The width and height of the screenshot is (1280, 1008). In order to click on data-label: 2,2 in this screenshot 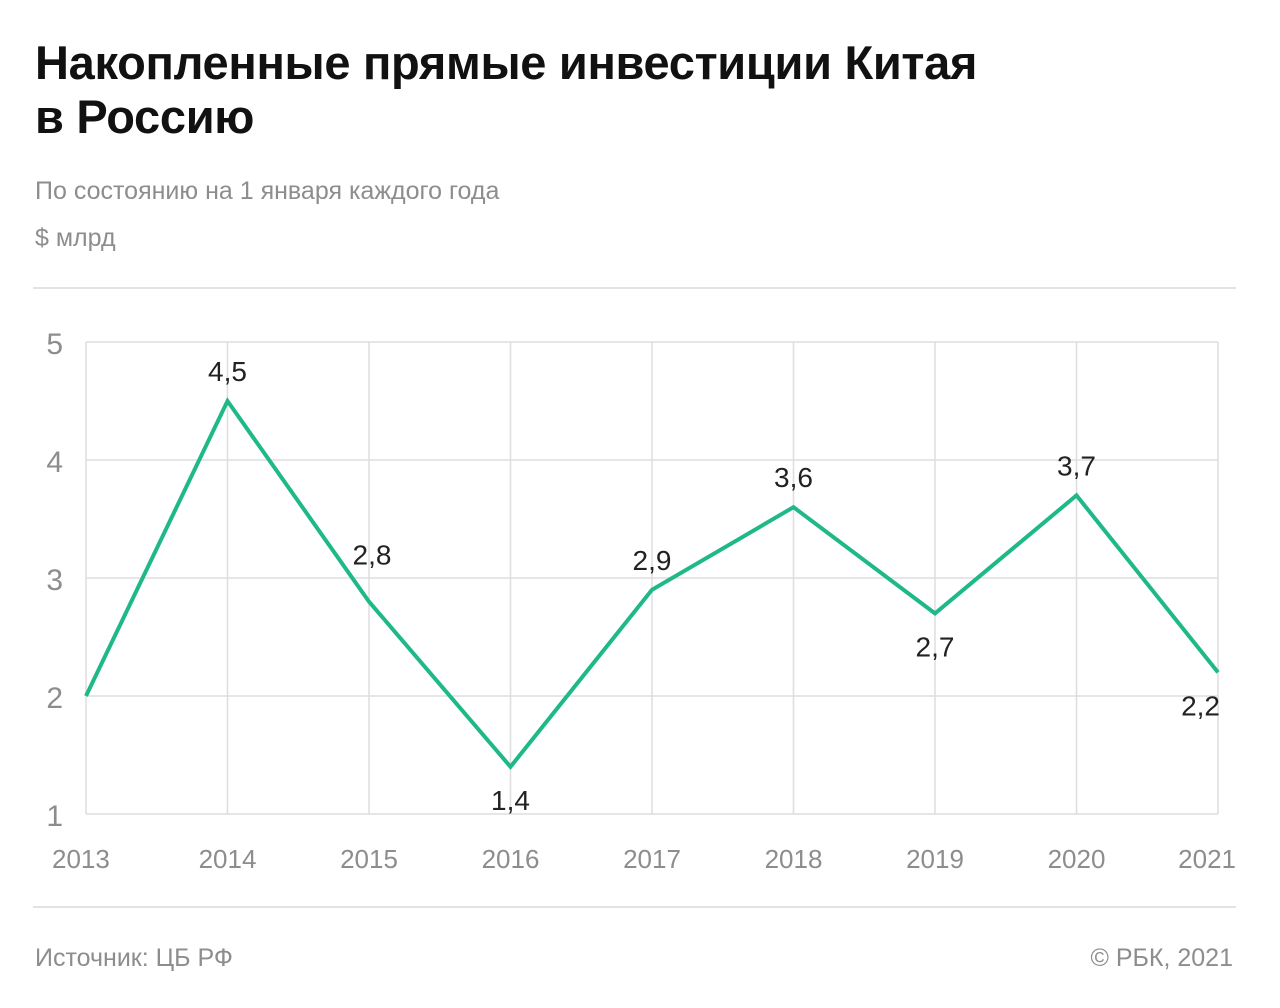, I will do `click(1200, 705)`.